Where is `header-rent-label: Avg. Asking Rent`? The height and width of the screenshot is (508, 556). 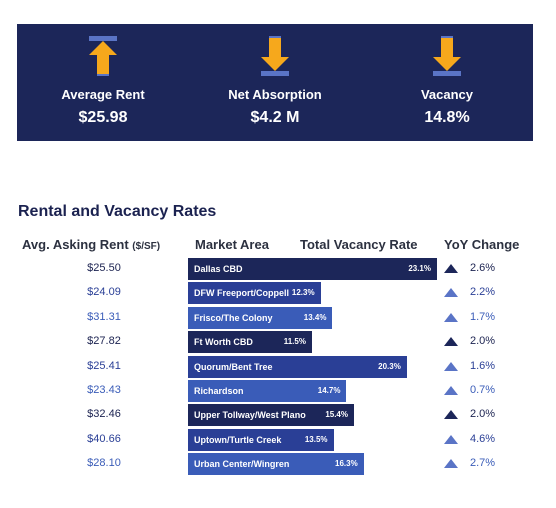
header-rent-label: Avg. Asking Rent is located at coordinates (75, 244).